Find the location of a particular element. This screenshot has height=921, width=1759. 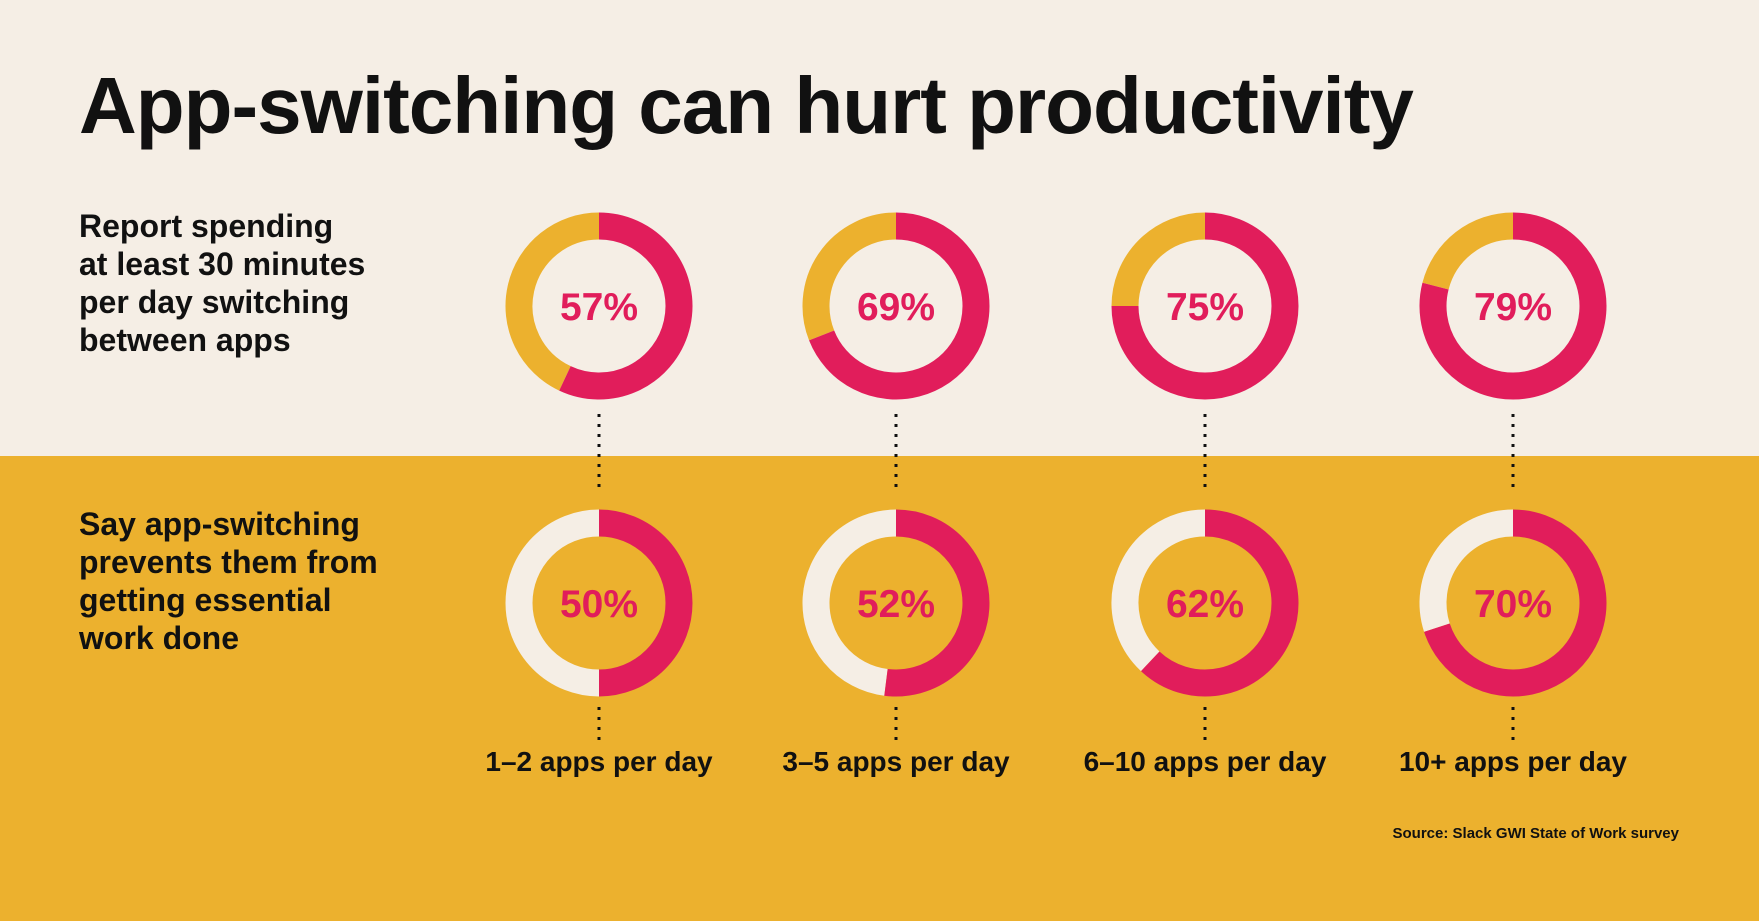

category-label-3-5-apps: 3–5 apps per day is located at coordinates (896, 761).